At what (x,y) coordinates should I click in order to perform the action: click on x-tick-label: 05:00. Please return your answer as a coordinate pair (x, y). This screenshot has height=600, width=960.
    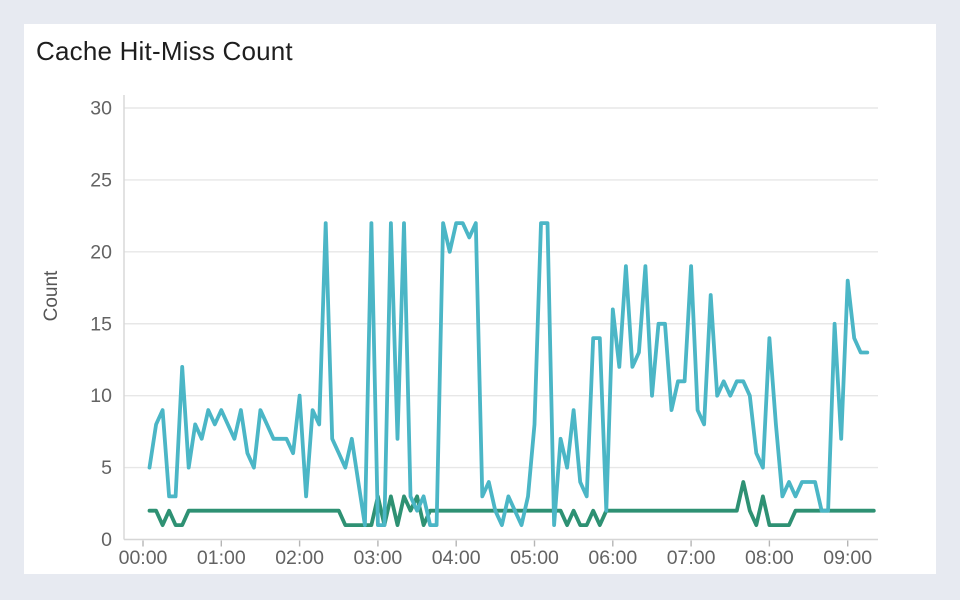
    Looking at the image, I should click on (534, 558).